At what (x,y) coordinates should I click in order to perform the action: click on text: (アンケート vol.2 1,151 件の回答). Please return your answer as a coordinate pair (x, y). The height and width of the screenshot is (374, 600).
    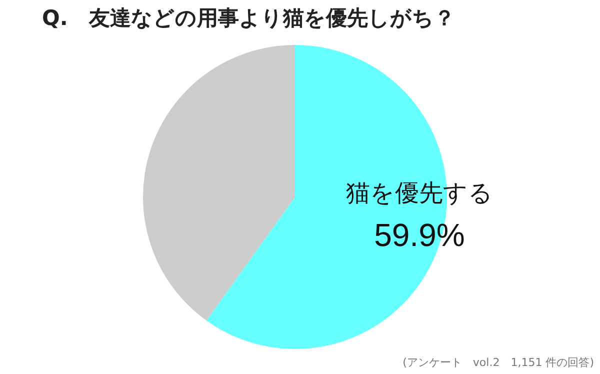
    Looking at the image, I should click on (498, 362).